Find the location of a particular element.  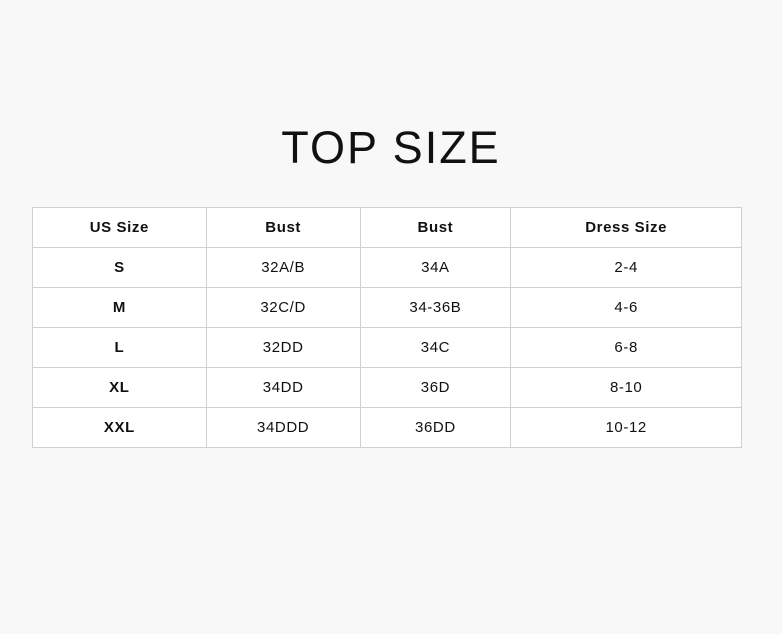

bust-cell: 32DD is located at coordinates (283, 347).